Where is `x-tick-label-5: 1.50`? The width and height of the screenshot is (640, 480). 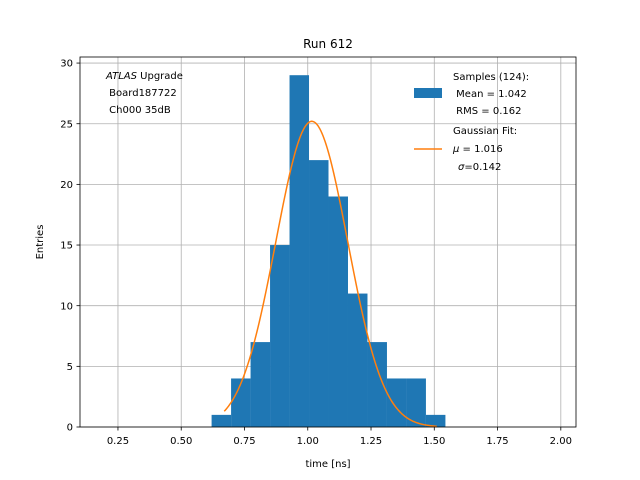 x-tick-label-5: 1.50 is located at coordinates (434, 441).